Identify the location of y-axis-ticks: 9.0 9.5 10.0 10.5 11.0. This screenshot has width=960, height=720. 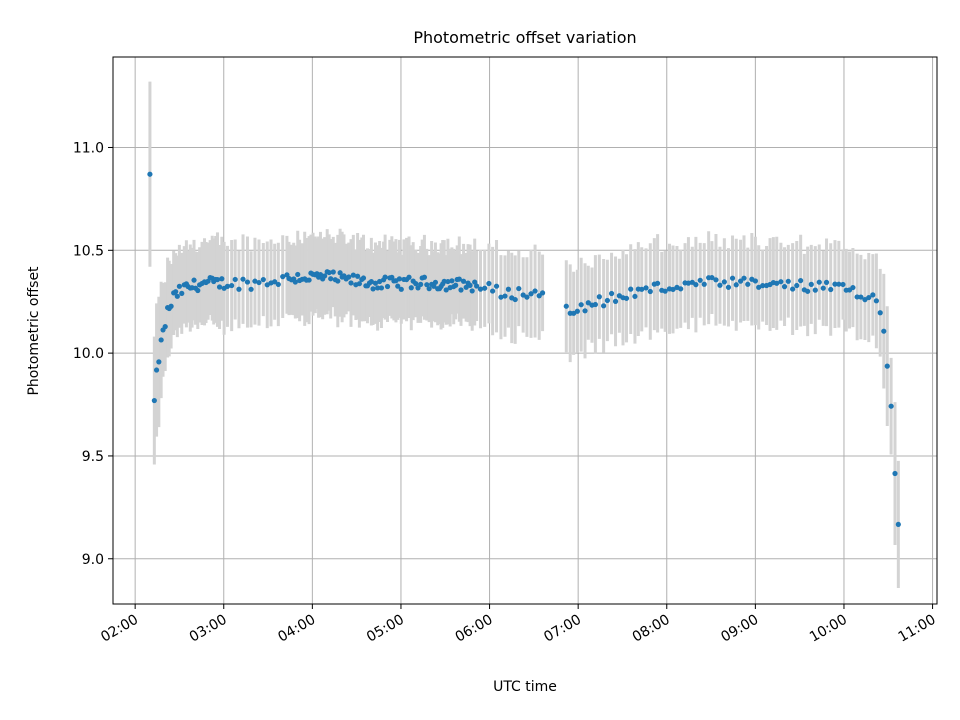
(93, 354).